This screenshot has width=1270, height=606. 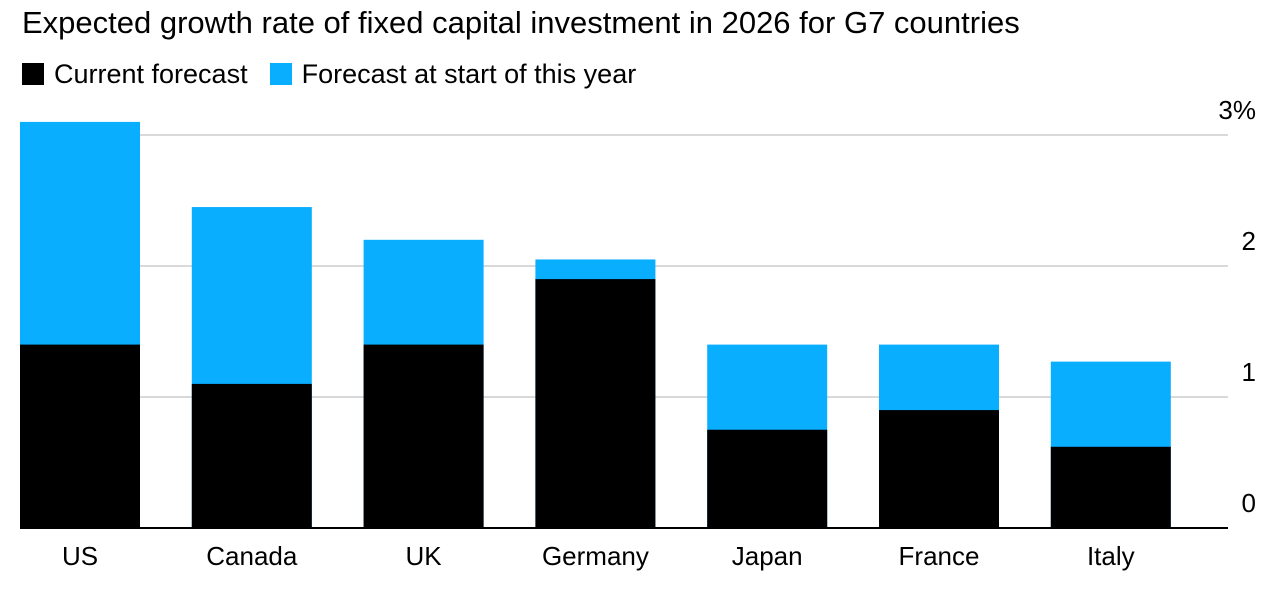 What do you see at coordinates (1249, 503) in the screenshot?
I see `y-tick-label: 0` at bounding box center [1249, 503].